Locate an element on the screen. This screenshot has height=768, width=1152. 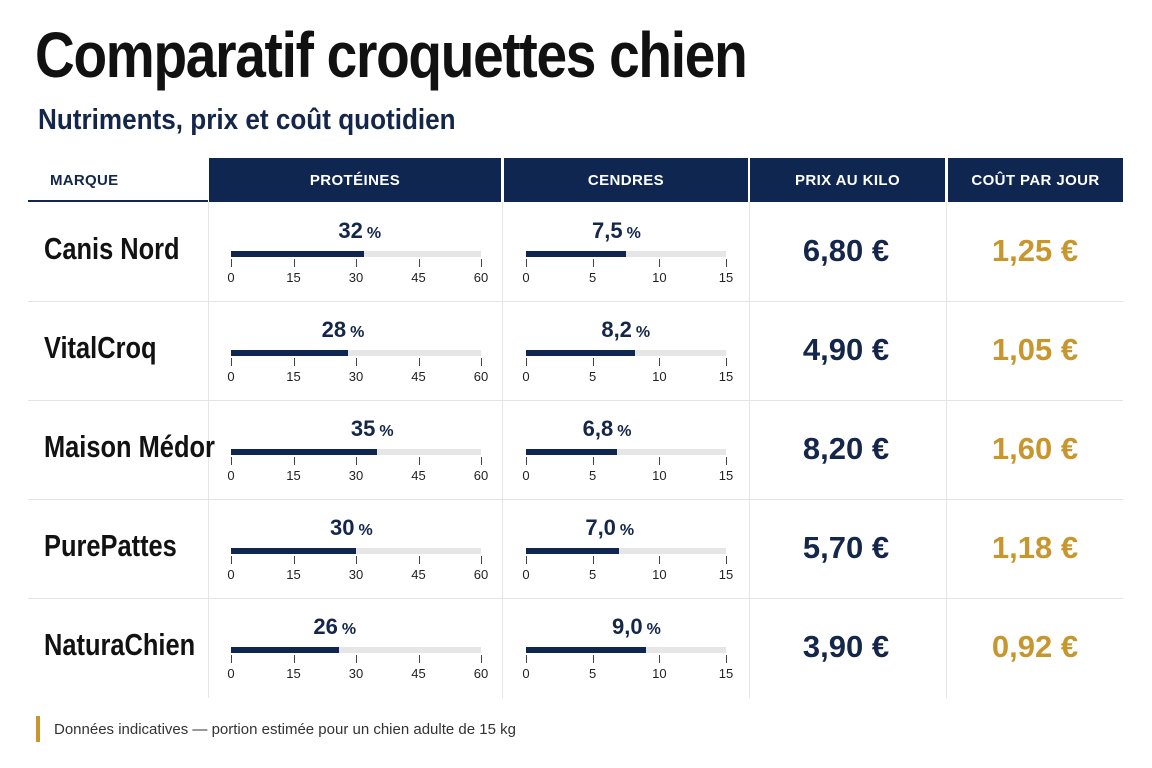
ash-value-label: 8,2% is located at coordinates (625, 330).